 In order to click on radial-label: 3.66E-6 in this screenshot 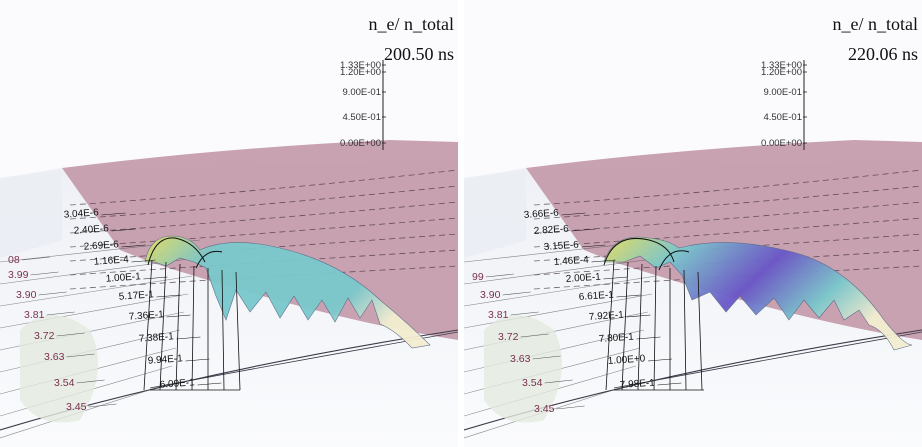, I will do `click(541, 214)`.